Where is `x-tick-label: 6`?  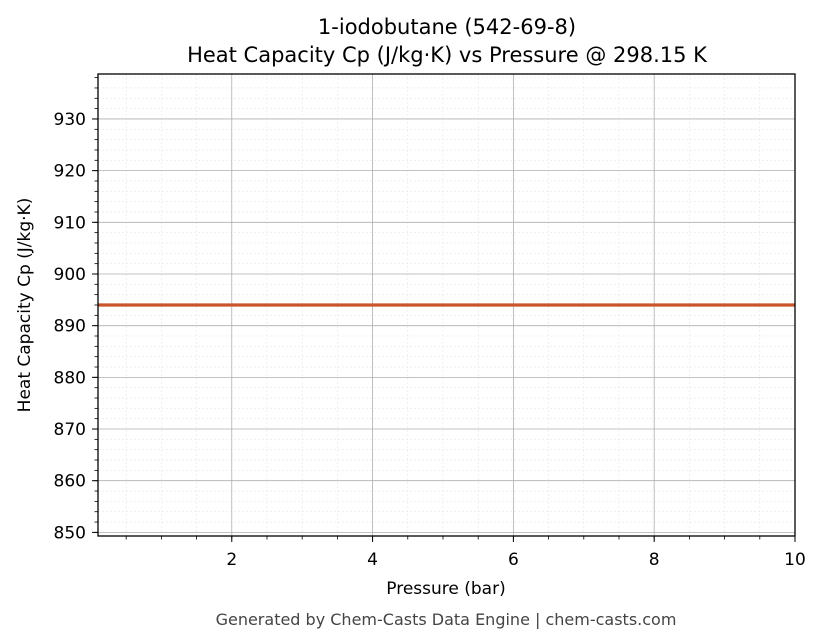 x-tick-label: 6 is located at coordinates (513, 560).